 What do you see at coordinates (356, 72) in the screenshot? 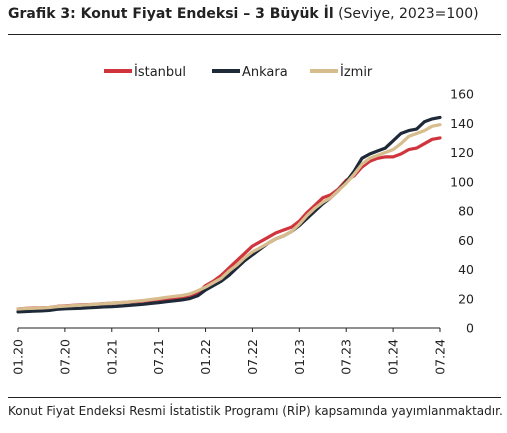
I see `legend-label-2: İzmir` at bounding box center [356, 72].